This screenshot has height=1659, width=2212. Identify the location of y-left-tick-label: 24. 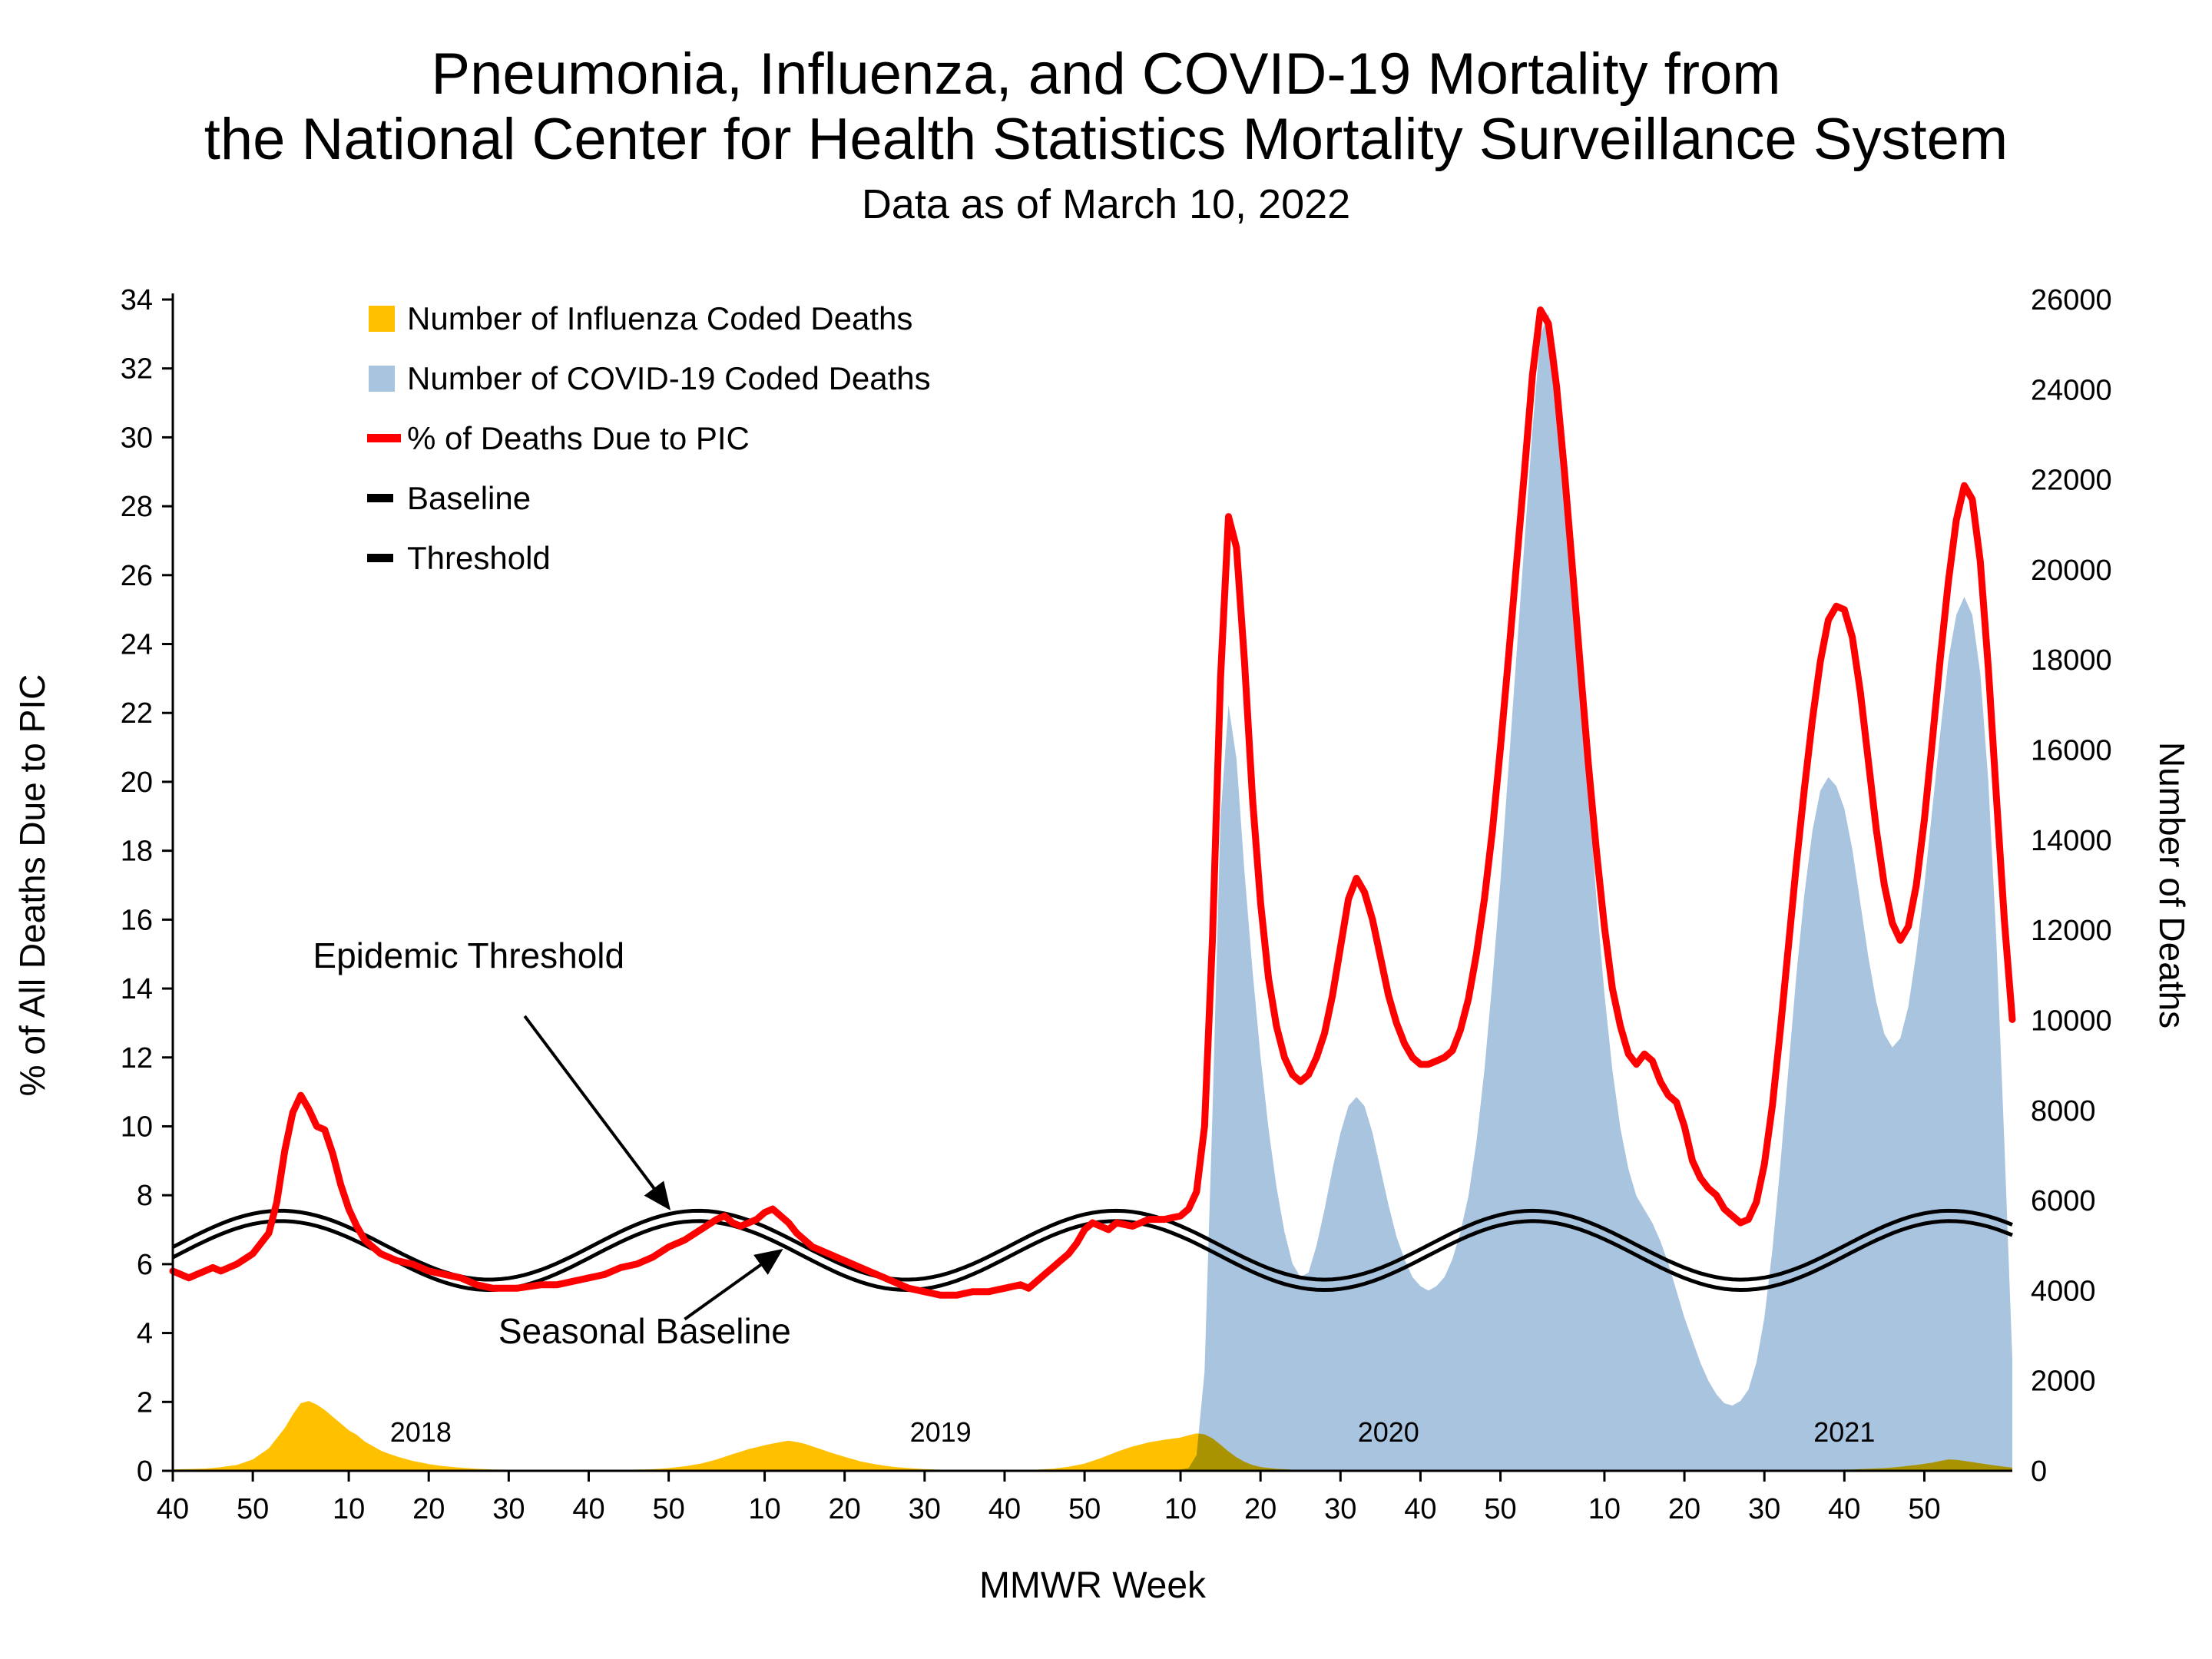
(137, 645).